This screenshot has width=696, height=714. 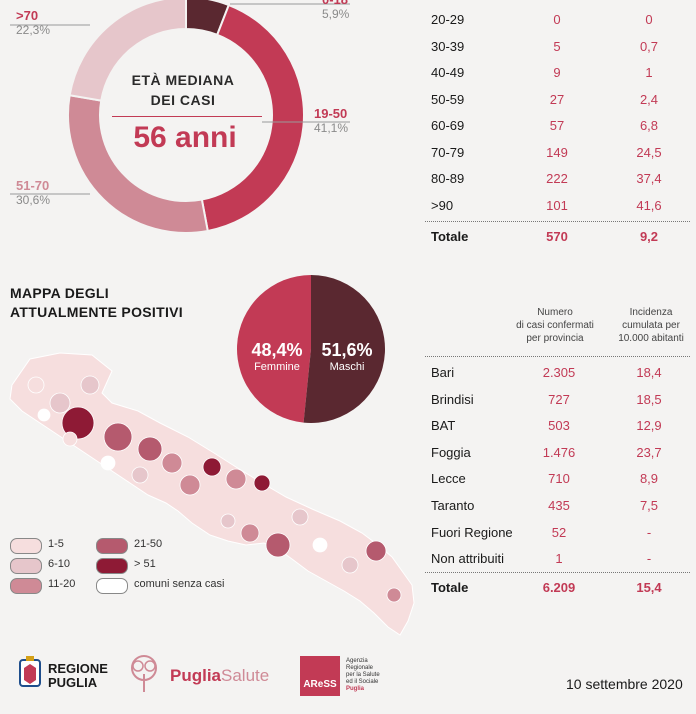 What do you see at coordinates (559, 559) in the screenshot?
I see `province-cases-cell: 1` at bounding box center [559, 559].